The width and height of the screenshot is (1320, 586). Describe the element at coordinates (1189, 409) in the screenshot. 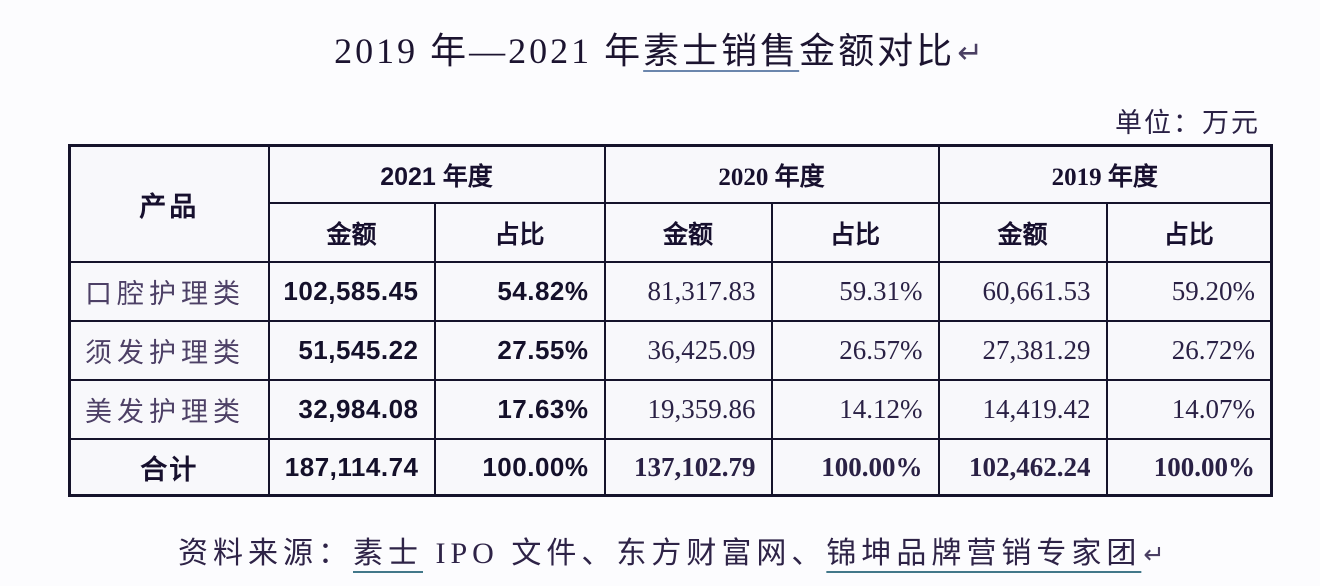

I see `share-2019: 14.07%` at that location.